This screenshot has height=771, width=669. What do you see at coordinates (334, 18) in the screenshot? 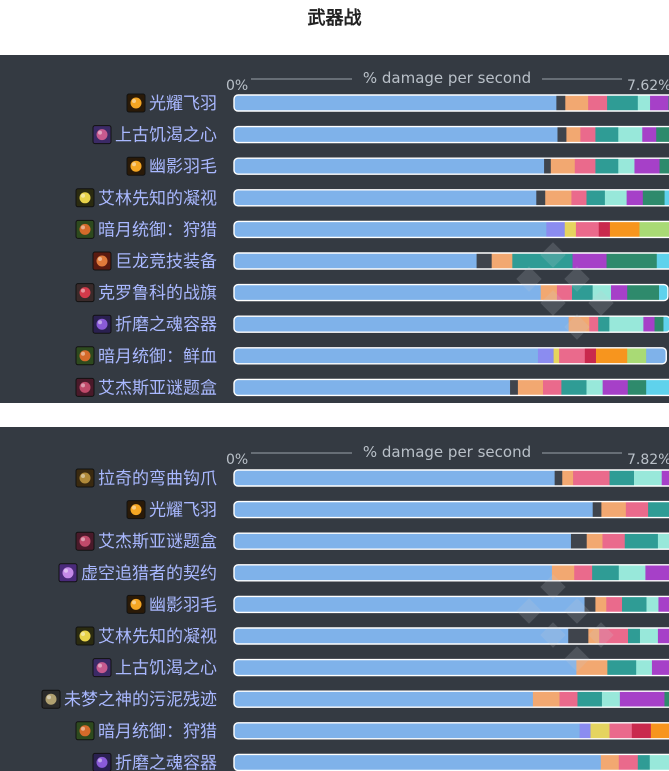
I see `page-title: 武器战` at bounding box center [334, 18].